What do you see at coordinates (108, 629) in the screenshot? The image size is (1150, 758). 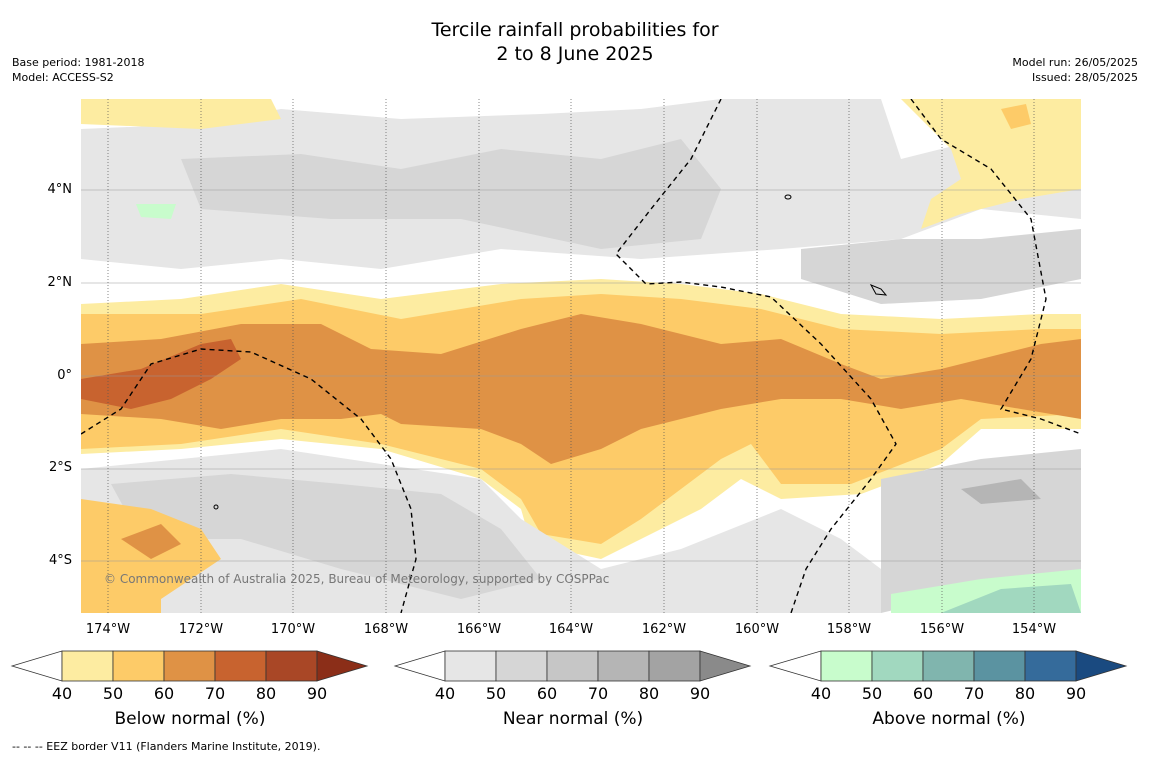 I see `lon-label-174w: 174°W` at bounding box center [108, 629].